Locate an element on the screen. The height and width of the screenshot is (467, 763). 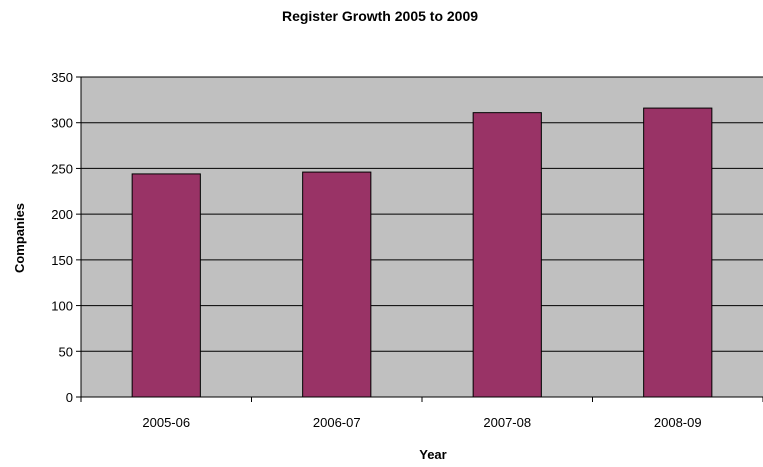
x-tick-label: 2007-08 is located at coordinates (507, 422).